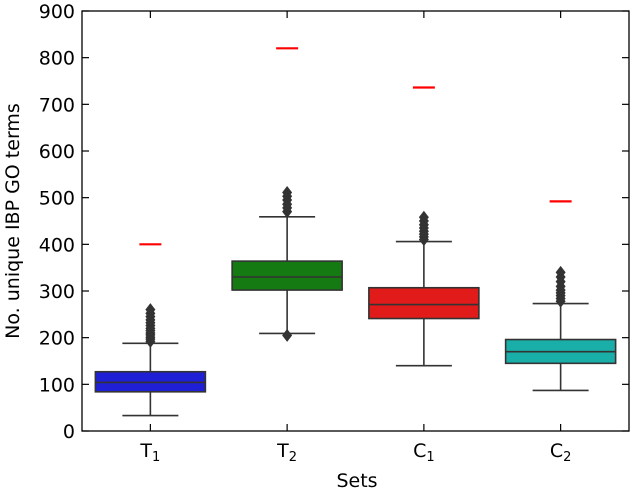  What do you see at coordinates (57, 105) in the screenshot?
I see `y-tick-label: 700` at bounding box center [57, 105].